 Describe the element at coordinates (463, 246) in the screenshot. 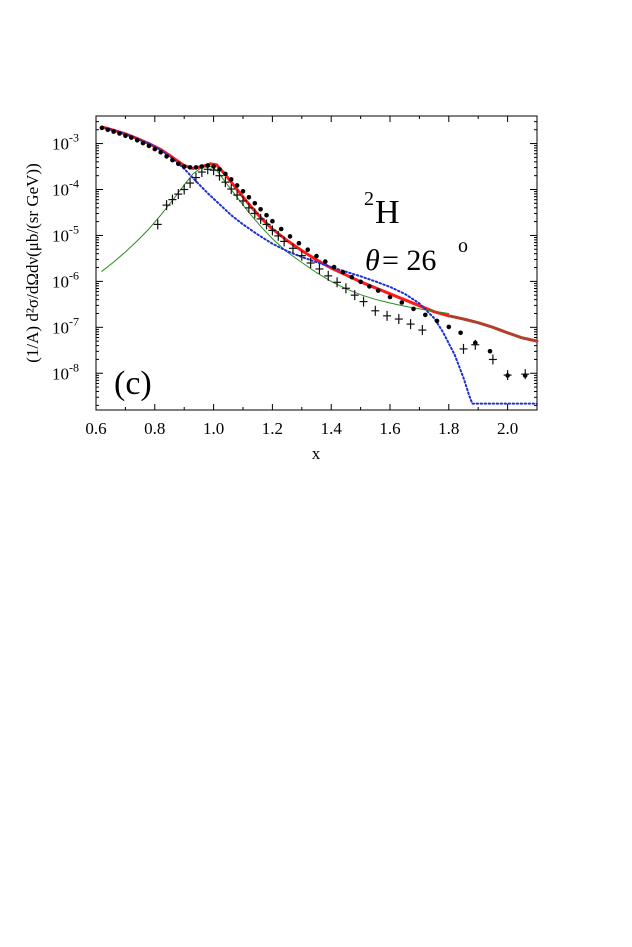

I see `angle-unit: o` at that location.